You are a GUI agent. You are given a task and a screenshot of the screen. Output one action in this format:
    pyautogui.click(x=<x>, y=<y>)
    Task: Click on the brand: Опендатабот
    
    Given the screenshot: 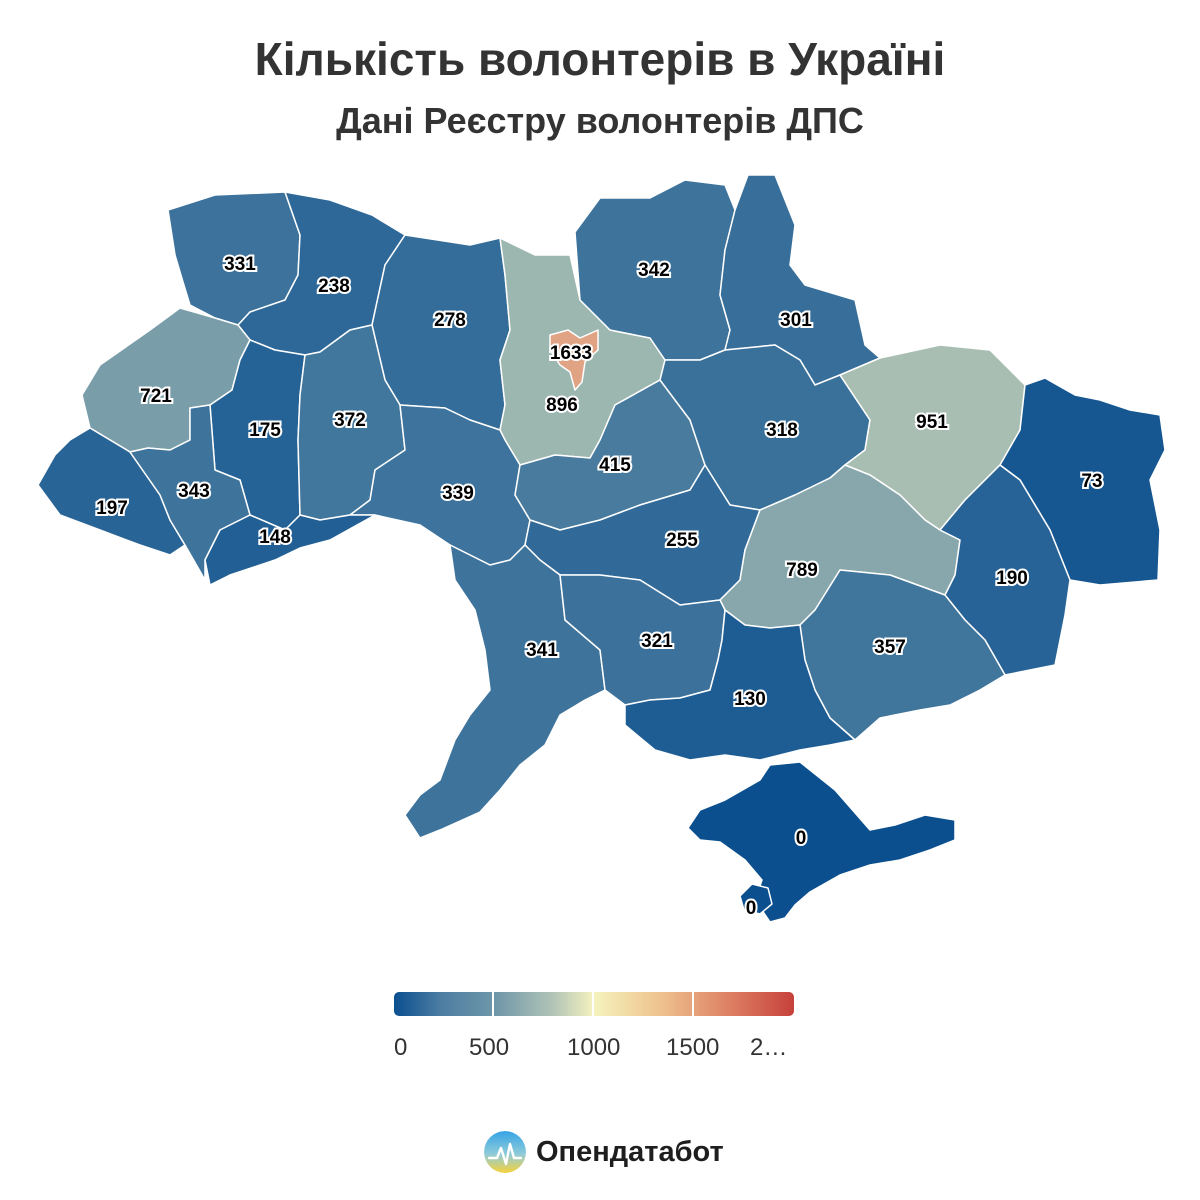 What is the action you would take?
    pyautogui.click(x=604, y=1152)
    